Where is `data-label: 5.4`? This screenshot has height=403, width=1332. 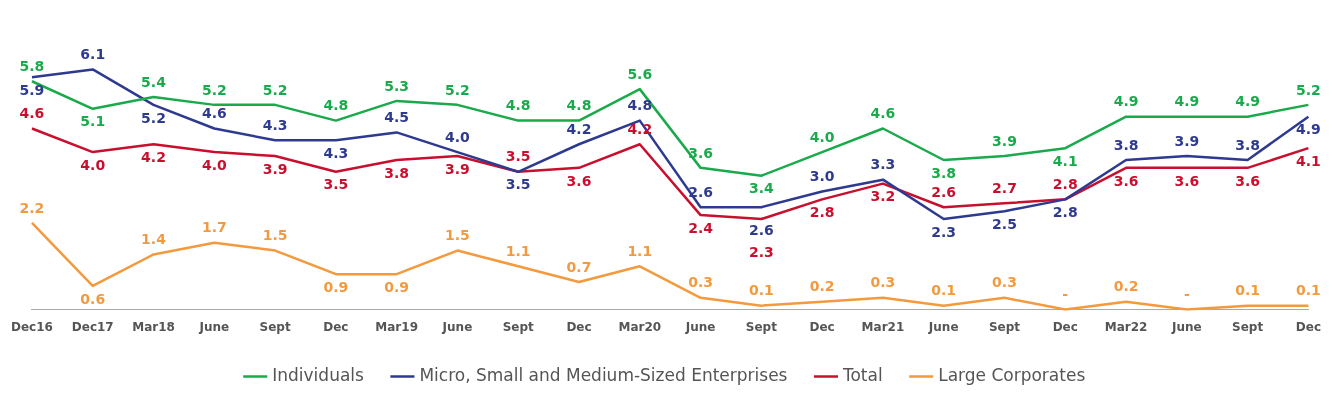 data-label: 5.4 is located at coordinates (154, 81).